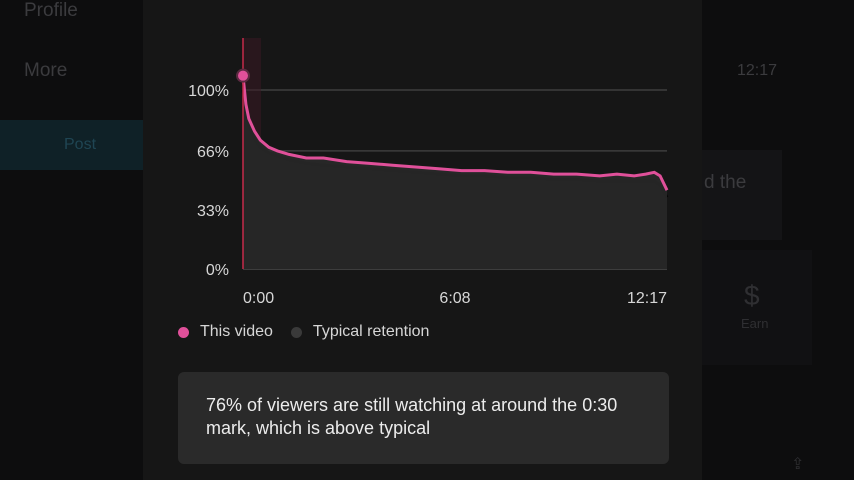  I want to click on background-more-label: More, so click(46, 70).